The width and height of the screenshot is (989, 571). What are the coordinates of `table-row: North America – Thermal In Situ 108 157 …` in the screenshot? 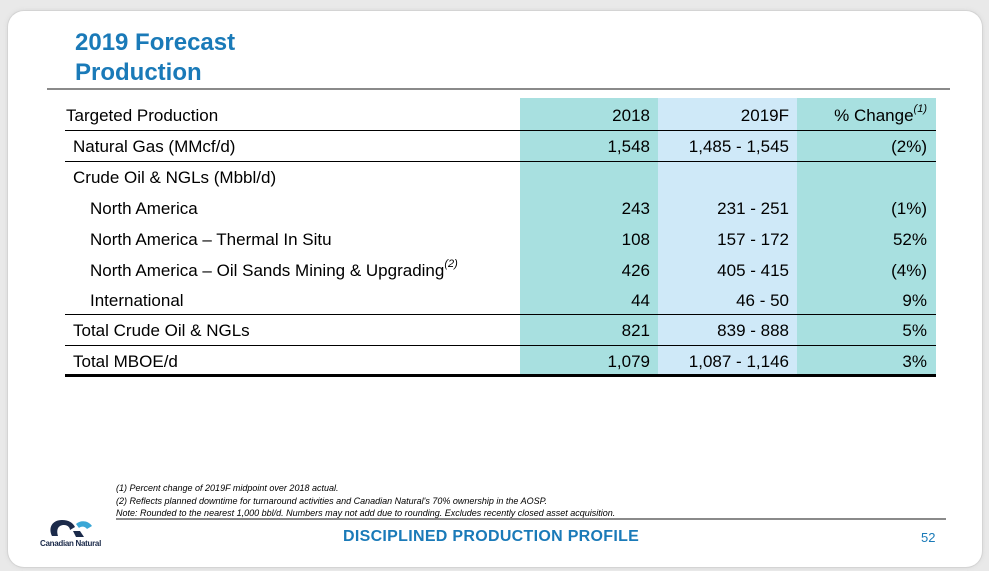 It's located at (500, 239).